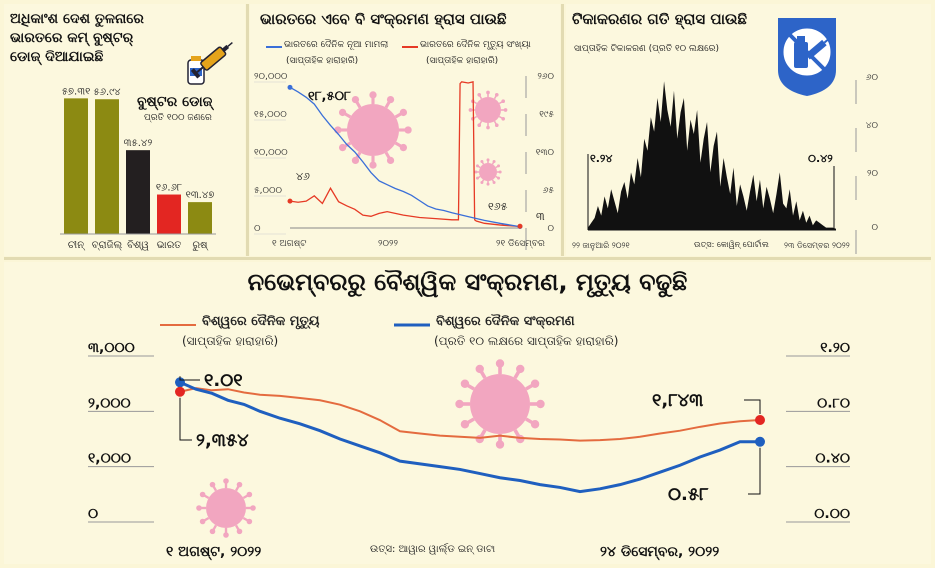 The width and height of the screenshot is (935, 568). What do you see at coordinates (498, 206) in the screenshot?
I see `annotation-cases-end: ୧୬୫` at bounding box center [498, 206].